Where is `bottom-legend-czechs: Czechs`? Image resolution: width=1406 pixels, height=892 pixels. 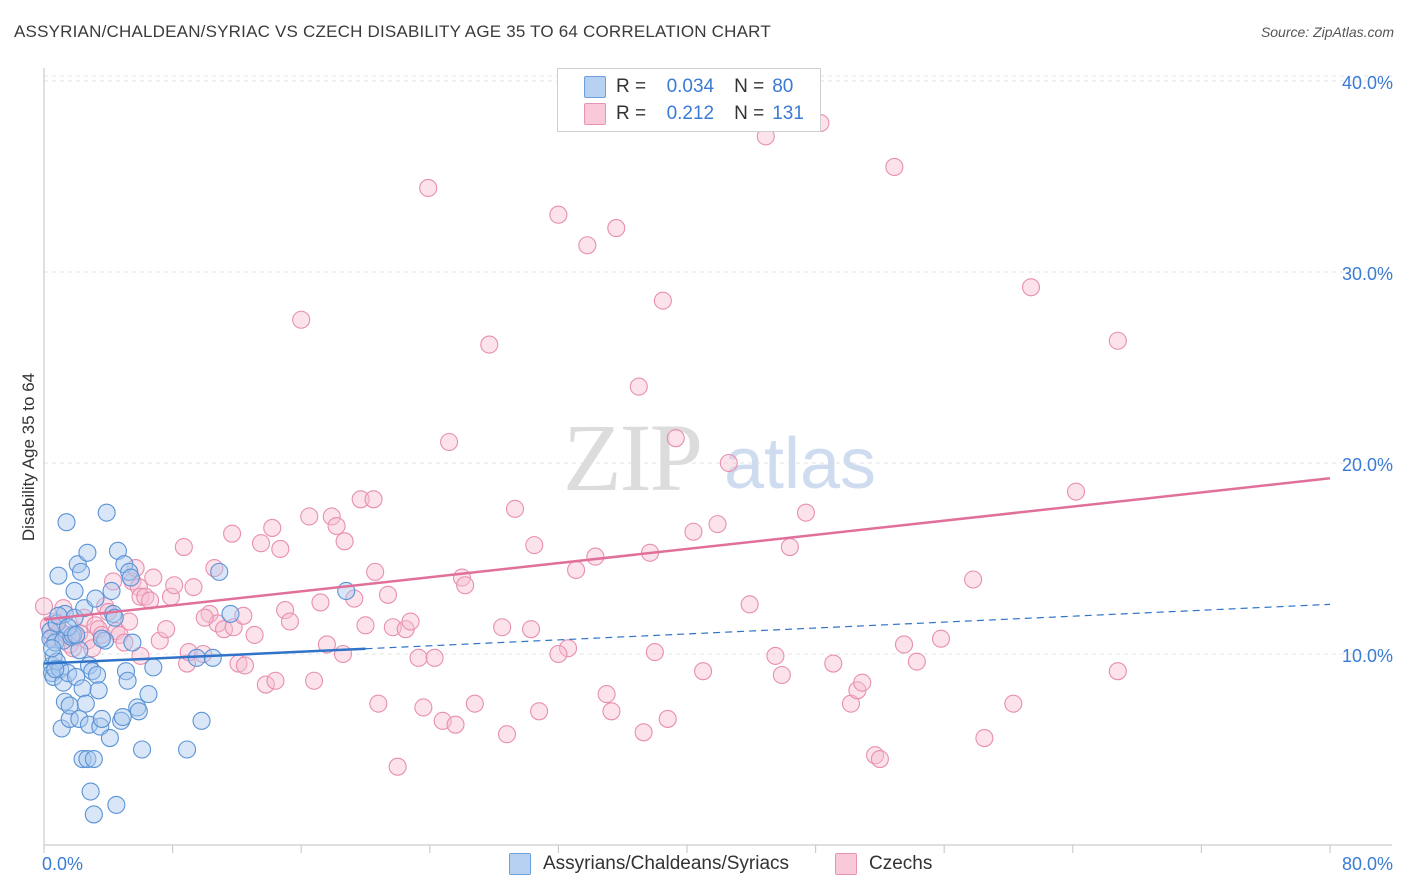
bottom-legend-czechs: Czechs is located at coordinates (883, 864).